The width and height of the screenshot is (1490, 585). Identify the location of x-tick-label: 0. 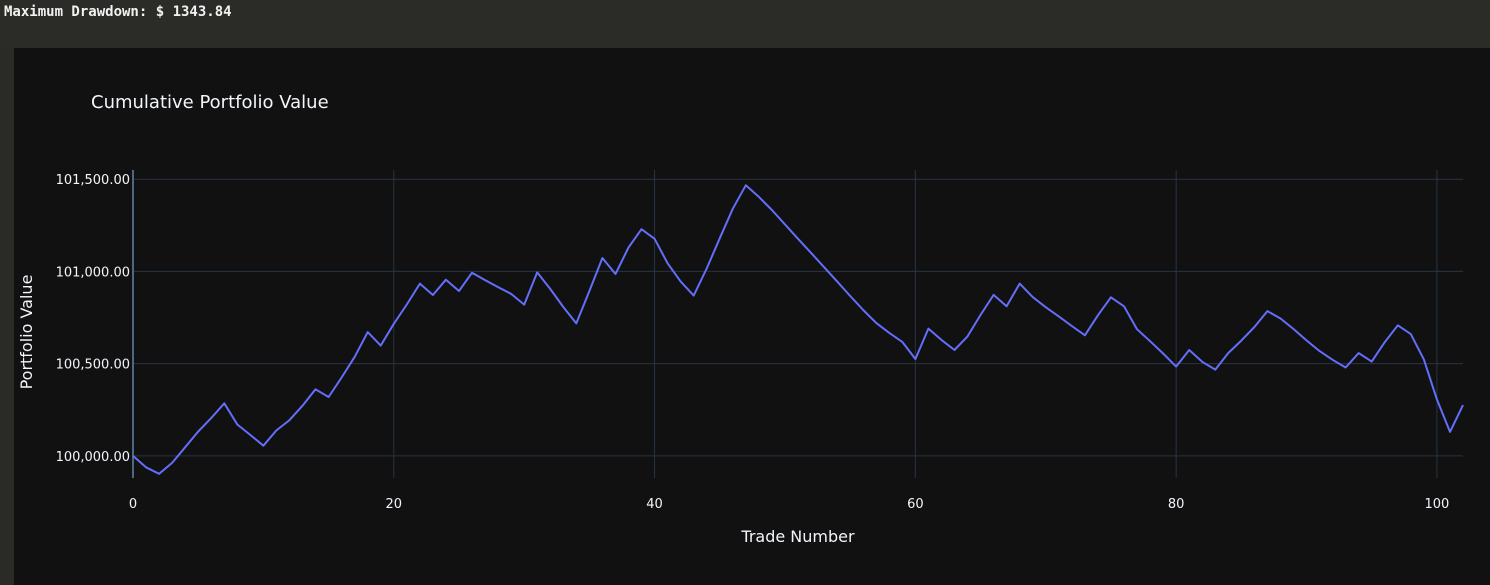
(133, 504).